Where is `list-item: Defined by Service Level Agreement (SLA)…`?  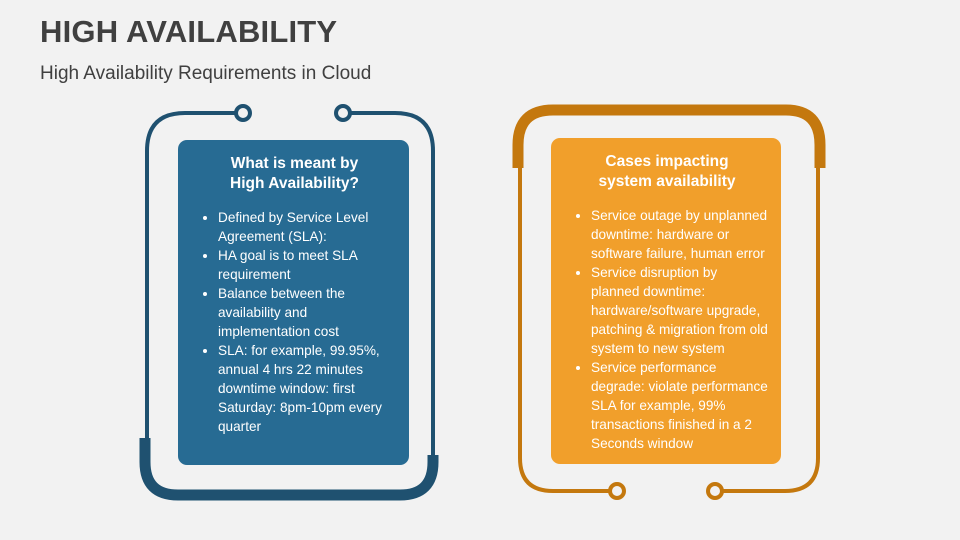 list-item: Defined by Service Level Agreement (SLA)… is located at coordinates (307, 227).